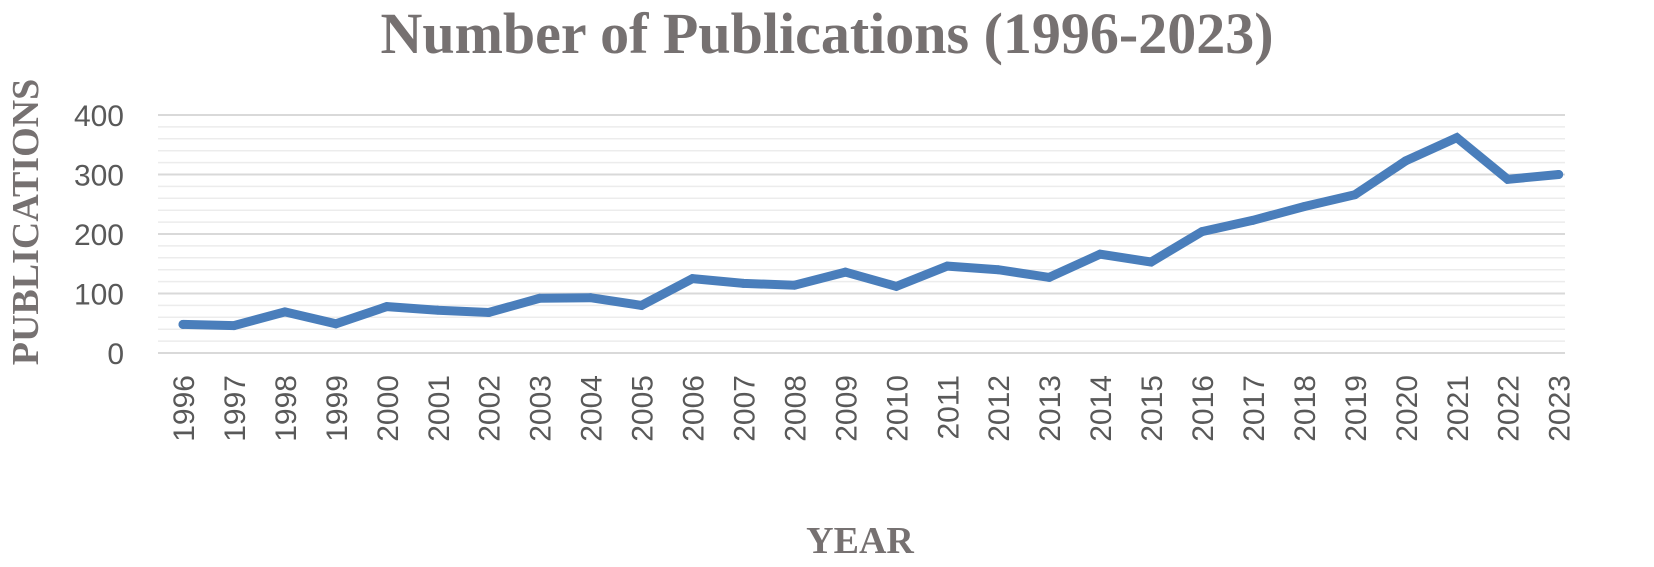 This screenshot has height=567, width=1654. I want to click on x-tick-label: 2020, so click(1407, 408).